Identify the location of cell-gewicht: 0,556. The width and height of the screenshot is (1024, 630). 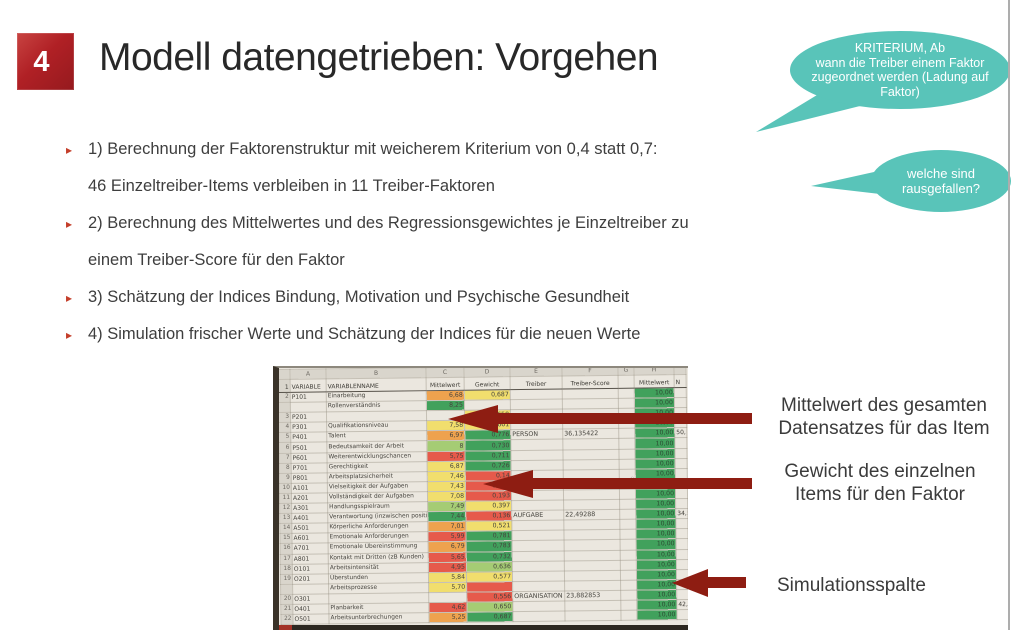
(489, 597).